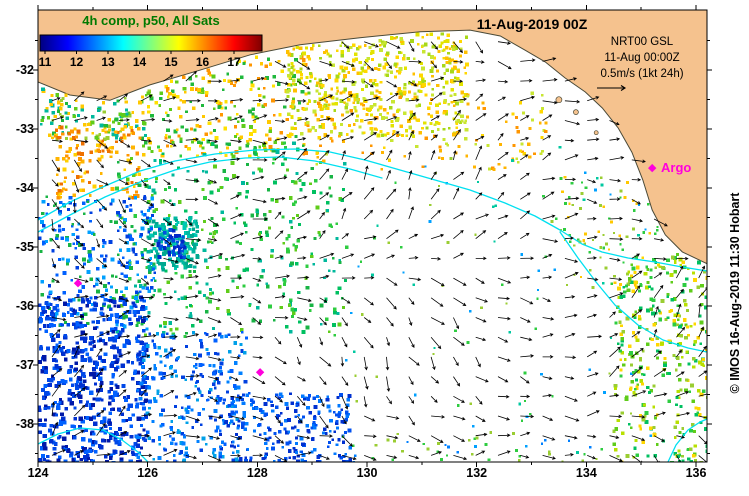 This screenshot has width=749, height=496. I want to click on colorbar-tick-label: 16, so click(202, 62).